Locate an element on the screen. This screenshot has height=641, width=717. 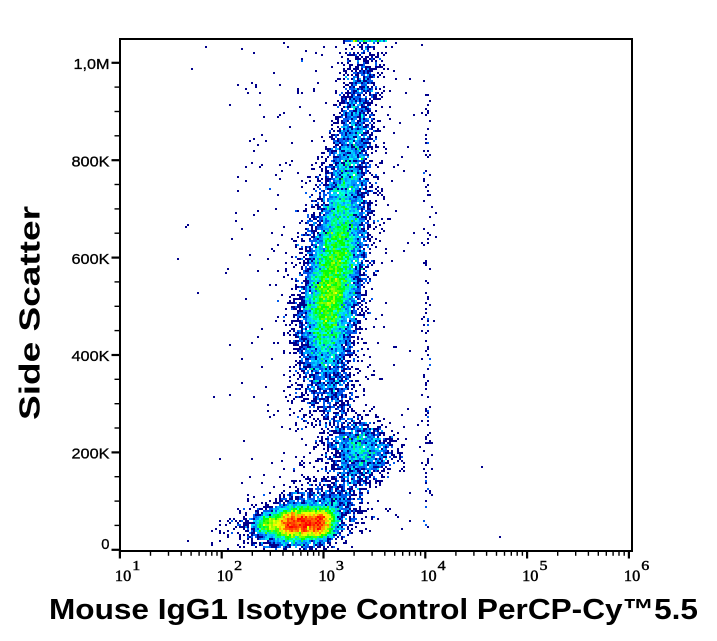
svg-text: Side Scatter is located at coordinates (31, 313).